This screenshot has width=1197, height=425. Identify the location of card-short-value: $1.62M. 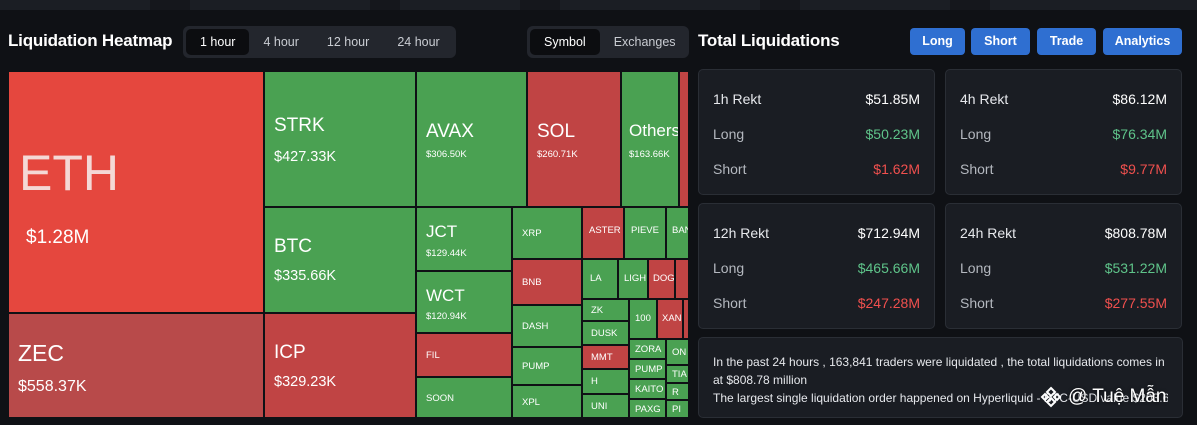
(896, 169).